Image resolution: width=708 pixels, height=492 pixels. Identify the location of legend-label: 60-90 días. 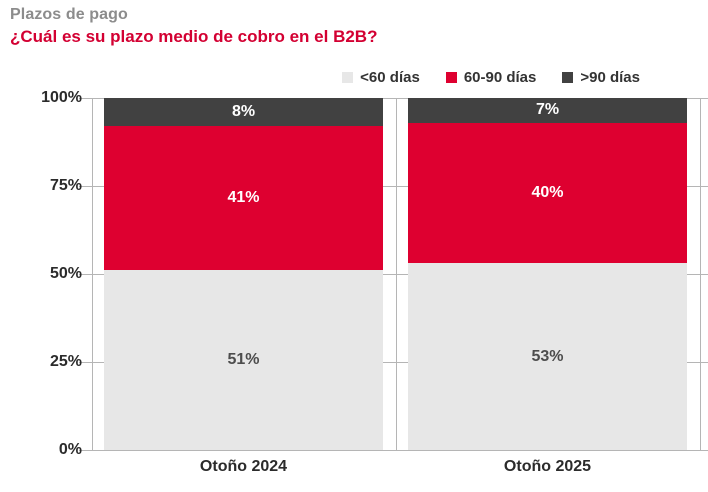
(500, 77).